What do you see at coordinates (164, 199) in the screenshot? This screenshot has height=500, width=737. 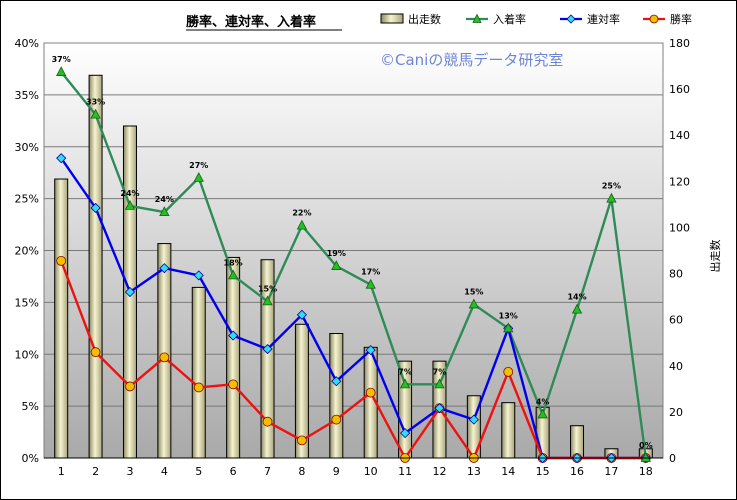 I see `point-label: 24%` at bounding box center [164, 199].